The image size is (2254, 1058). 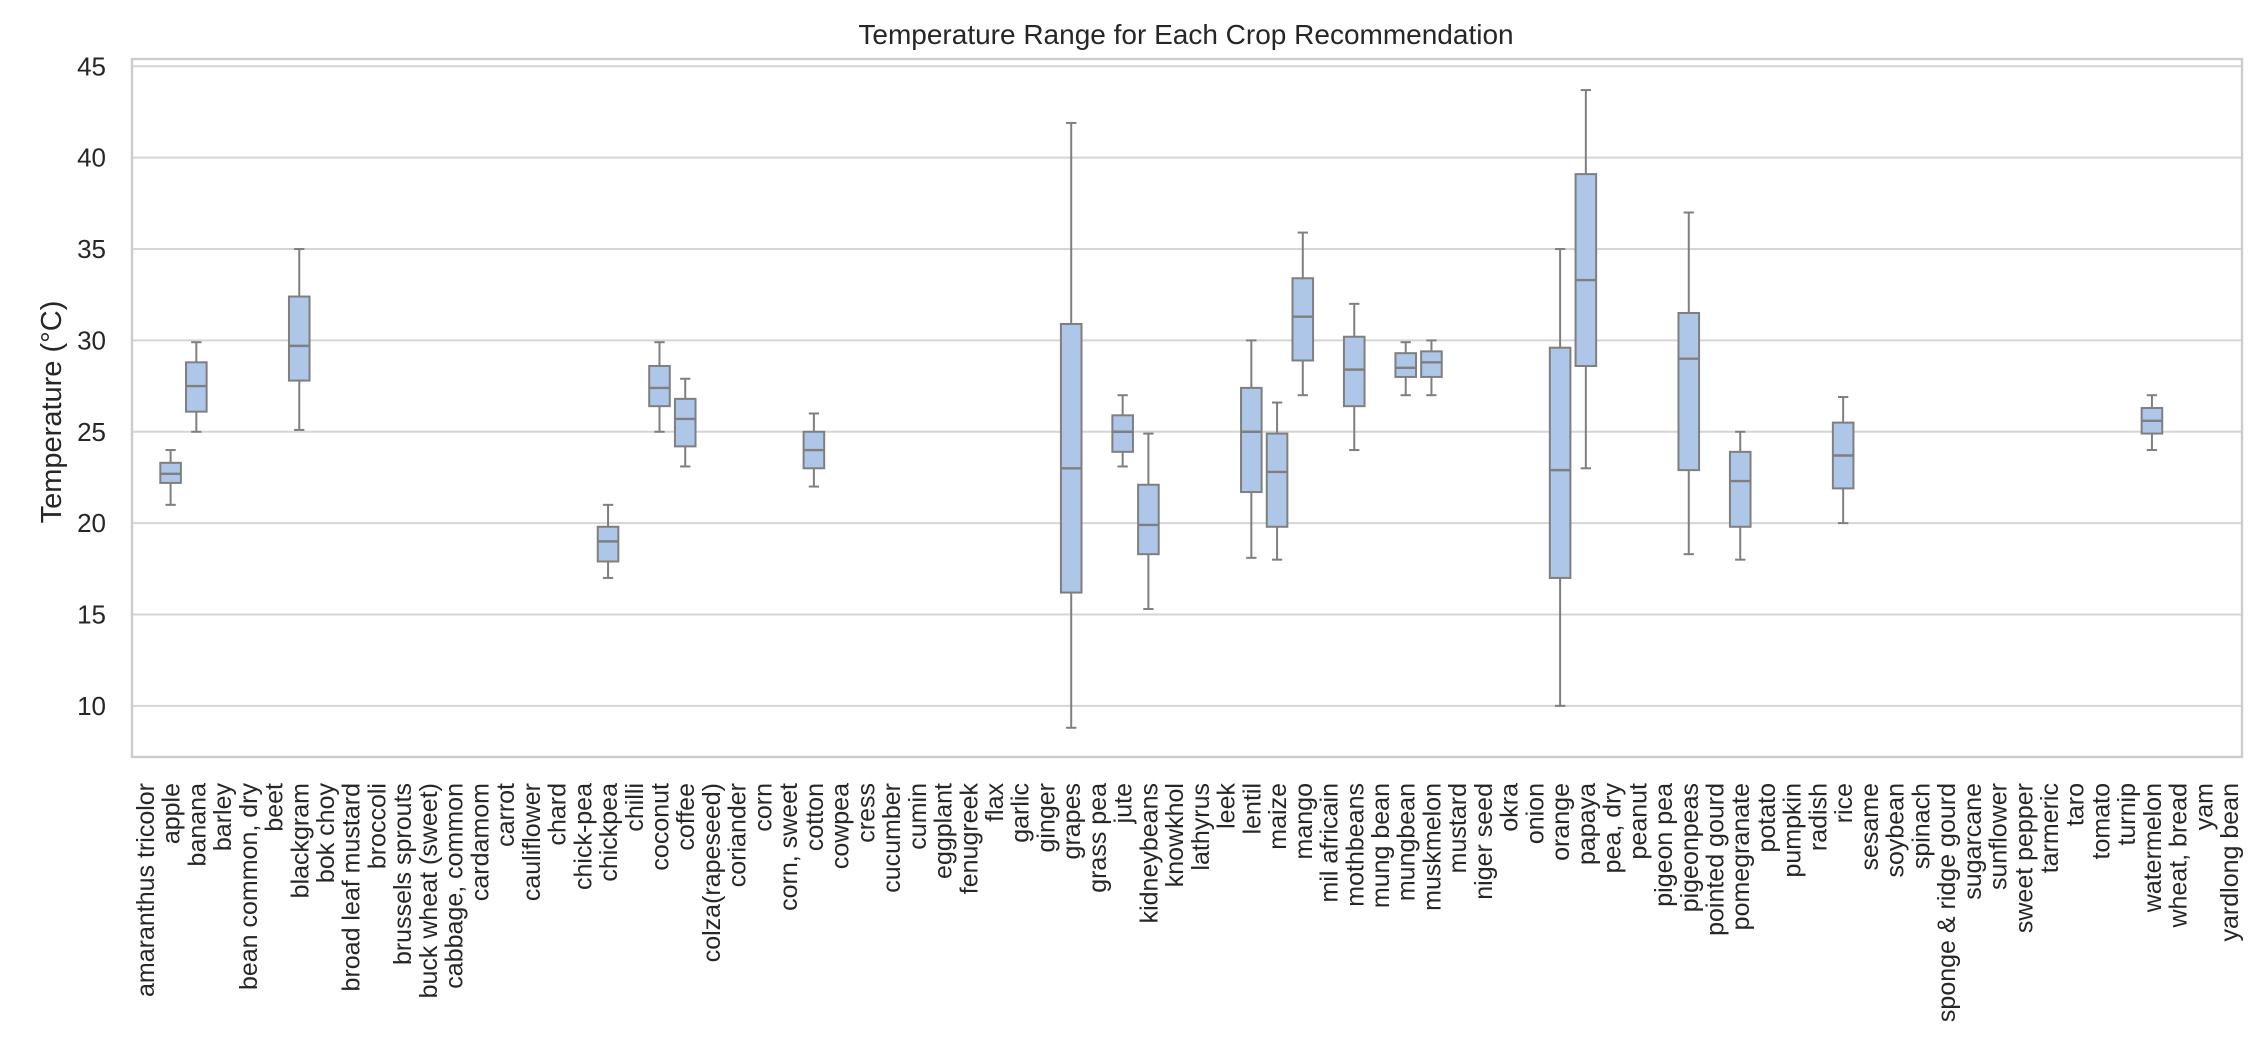 I want to click on x-tick-label-chilli: chilli, so click(x=635, y=807).